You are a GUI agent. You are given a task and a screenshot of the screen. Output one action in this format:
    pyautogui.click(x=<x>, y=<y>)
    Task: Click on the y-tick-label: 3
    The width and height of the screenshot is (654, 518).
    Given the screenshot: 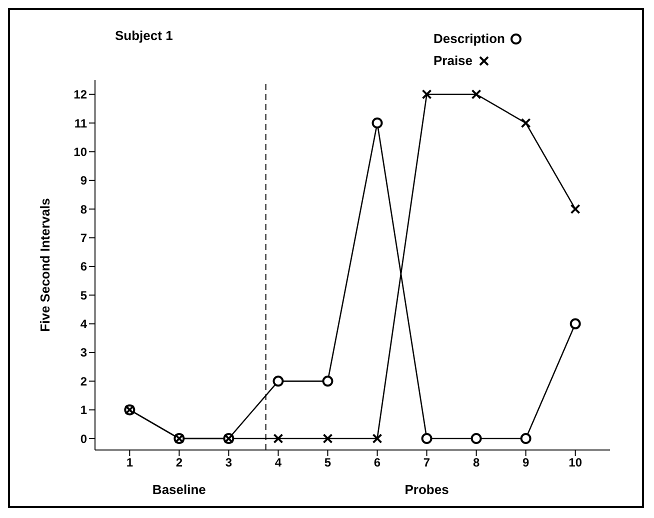 What is the action you would take?
    pyautogui.click(x=84, y=353)
    